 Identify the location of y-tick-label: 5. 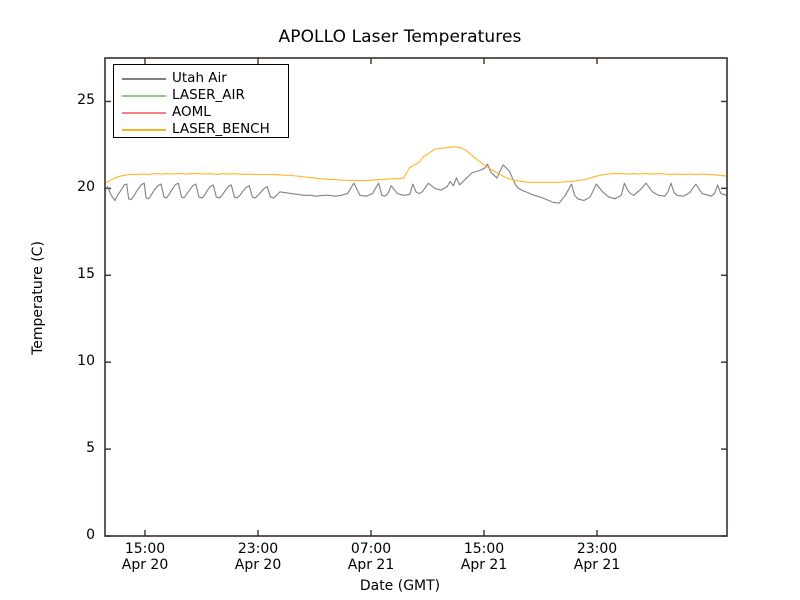
(90, 448).